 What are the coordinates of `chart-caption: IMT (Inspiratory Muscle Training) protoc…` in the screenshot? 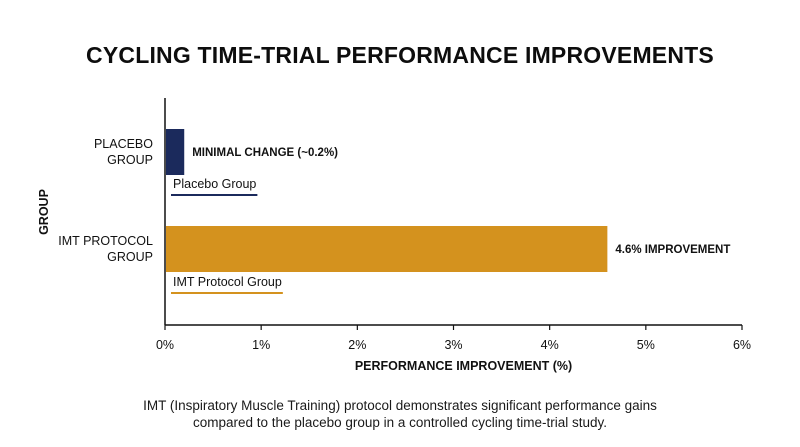 It's located at (400, 414).